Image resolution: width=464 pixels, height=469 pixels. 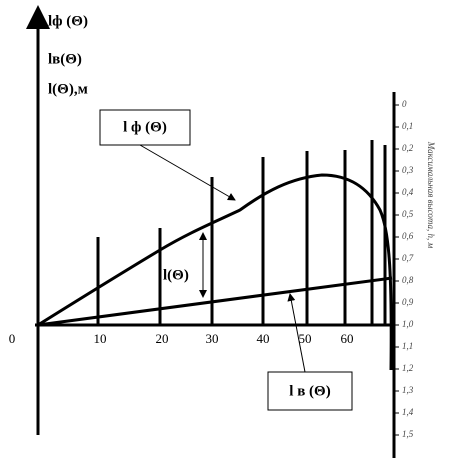 What do you see at coordinates (305, 338) in the screenshot?
I see `x-tick-label: 50` at bounding box center [305, 338].